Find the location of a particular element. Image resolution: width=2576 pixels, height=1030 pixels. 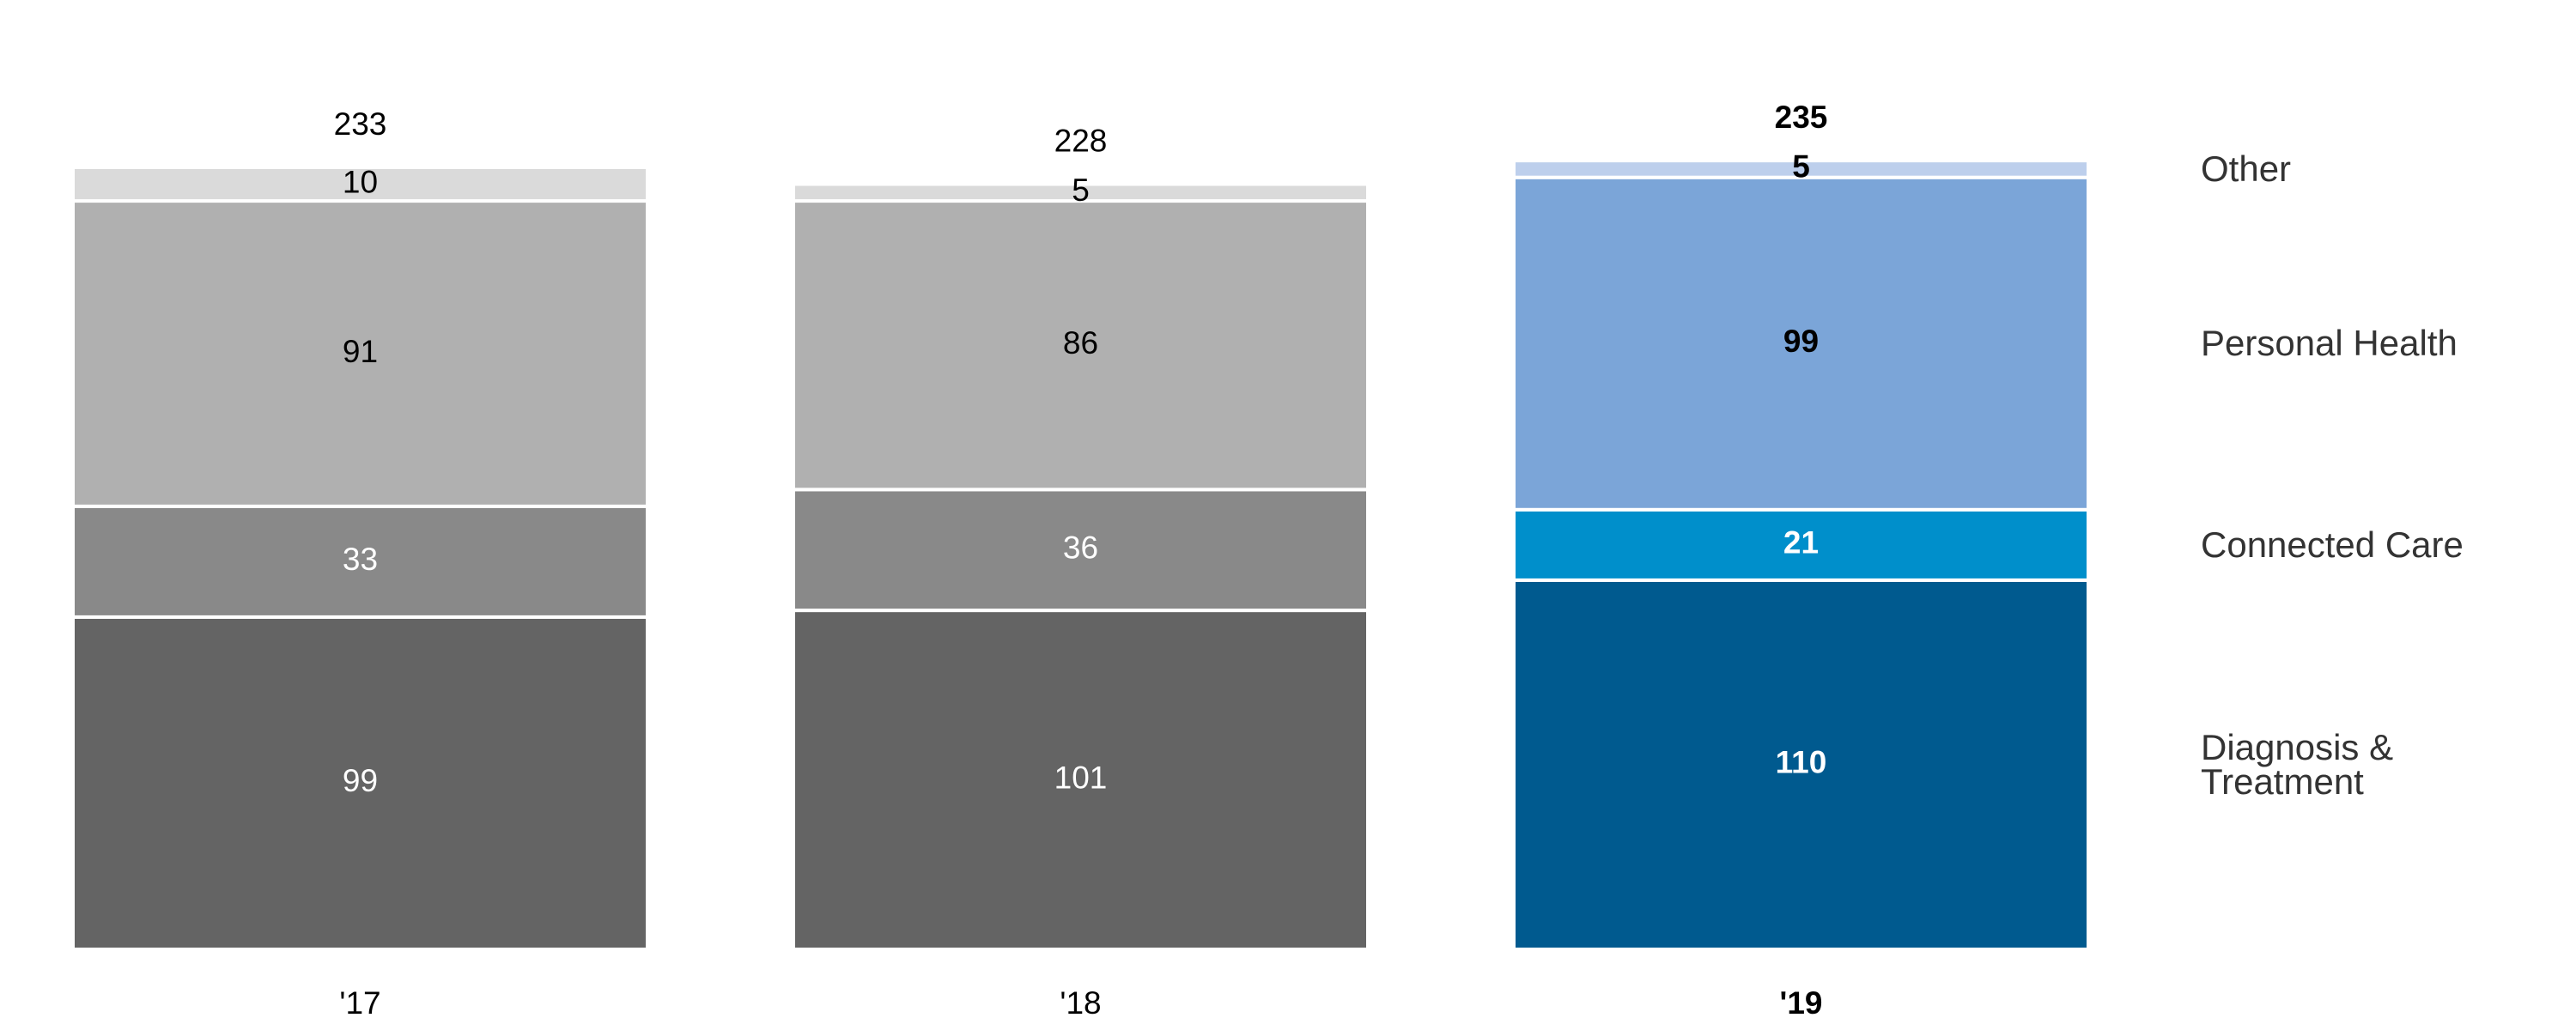

value-label: 33 is located at coordinates (360, 559).